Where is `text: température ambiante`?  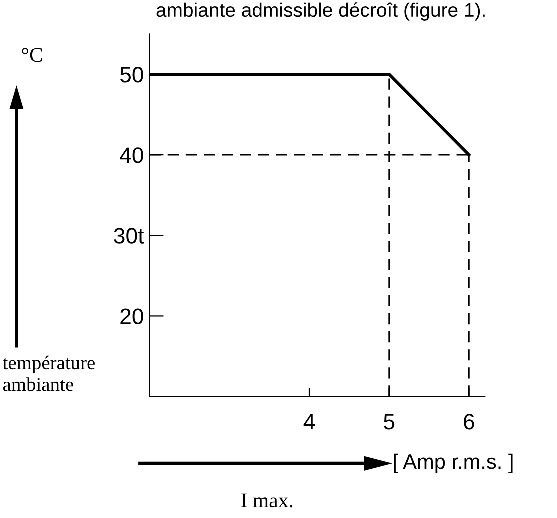 text: température ambiante is located at coordinates (48, 374).